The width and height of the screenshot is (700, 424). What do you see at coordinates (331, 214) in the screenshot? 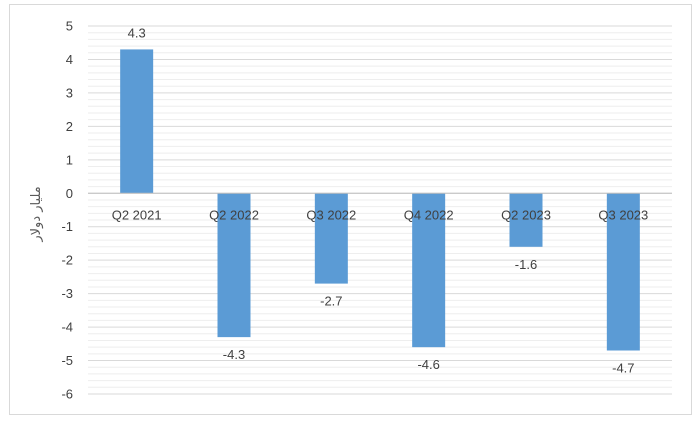
I see `category-label: Q3 2022` at bounding box center [331, 214].